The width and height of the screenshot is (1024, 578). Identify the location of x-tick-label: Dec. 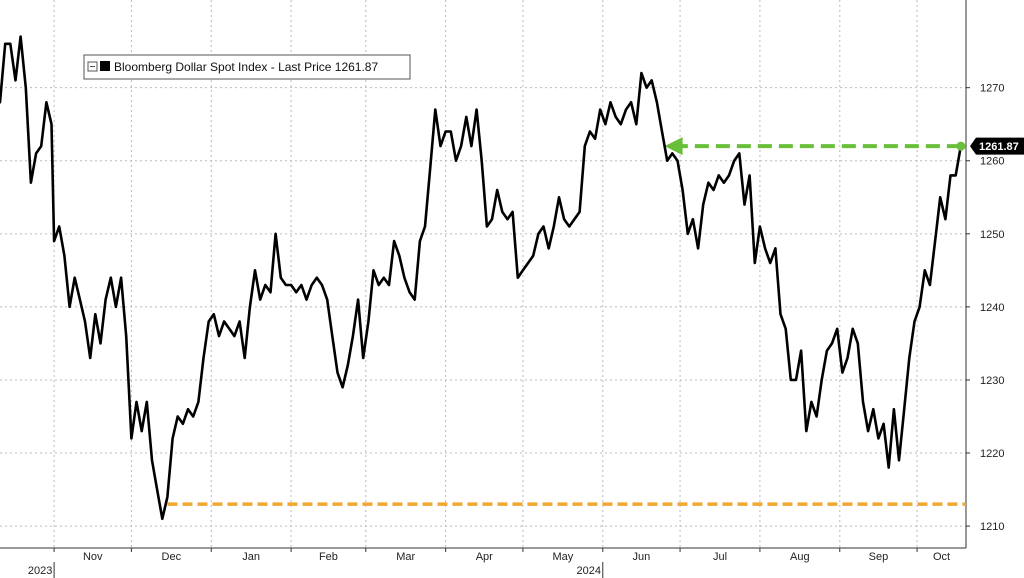
(172, 557).